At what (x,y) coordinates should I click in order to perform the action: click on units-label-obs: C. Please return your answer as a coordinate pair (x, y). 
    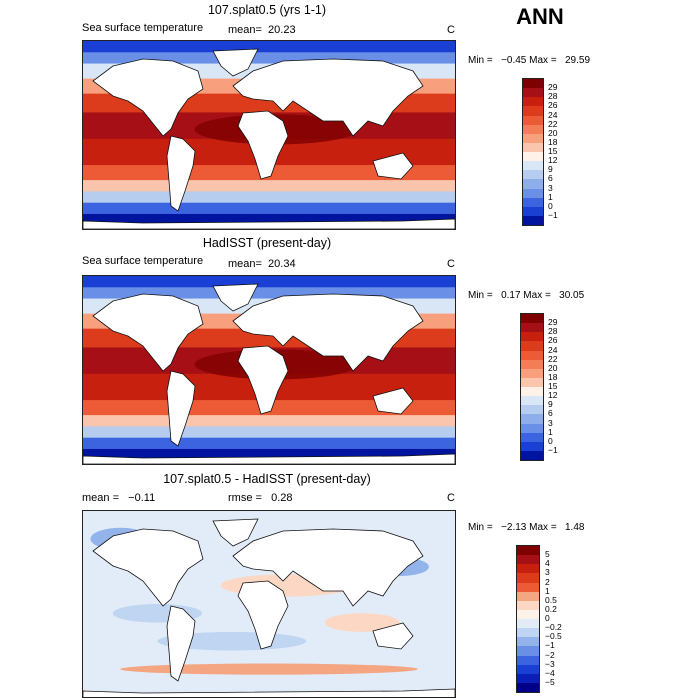
    Looking at the image, I should click on (451, 264).